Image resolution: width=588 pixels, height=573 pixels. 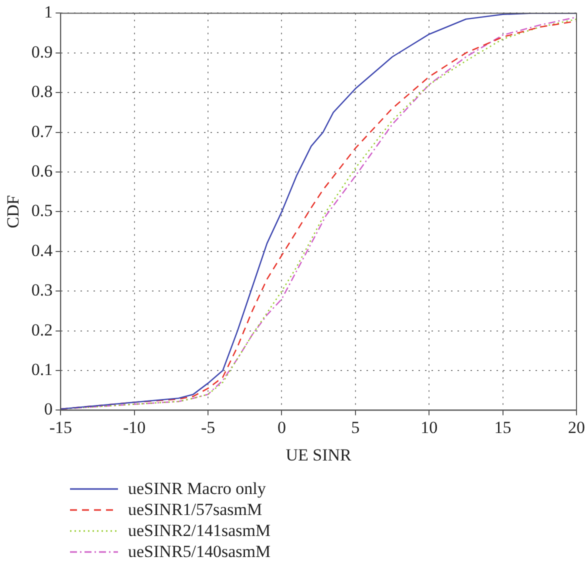 I want to click on legend-label: ueSINR2/141sasmM, so click(x=199, y=530).